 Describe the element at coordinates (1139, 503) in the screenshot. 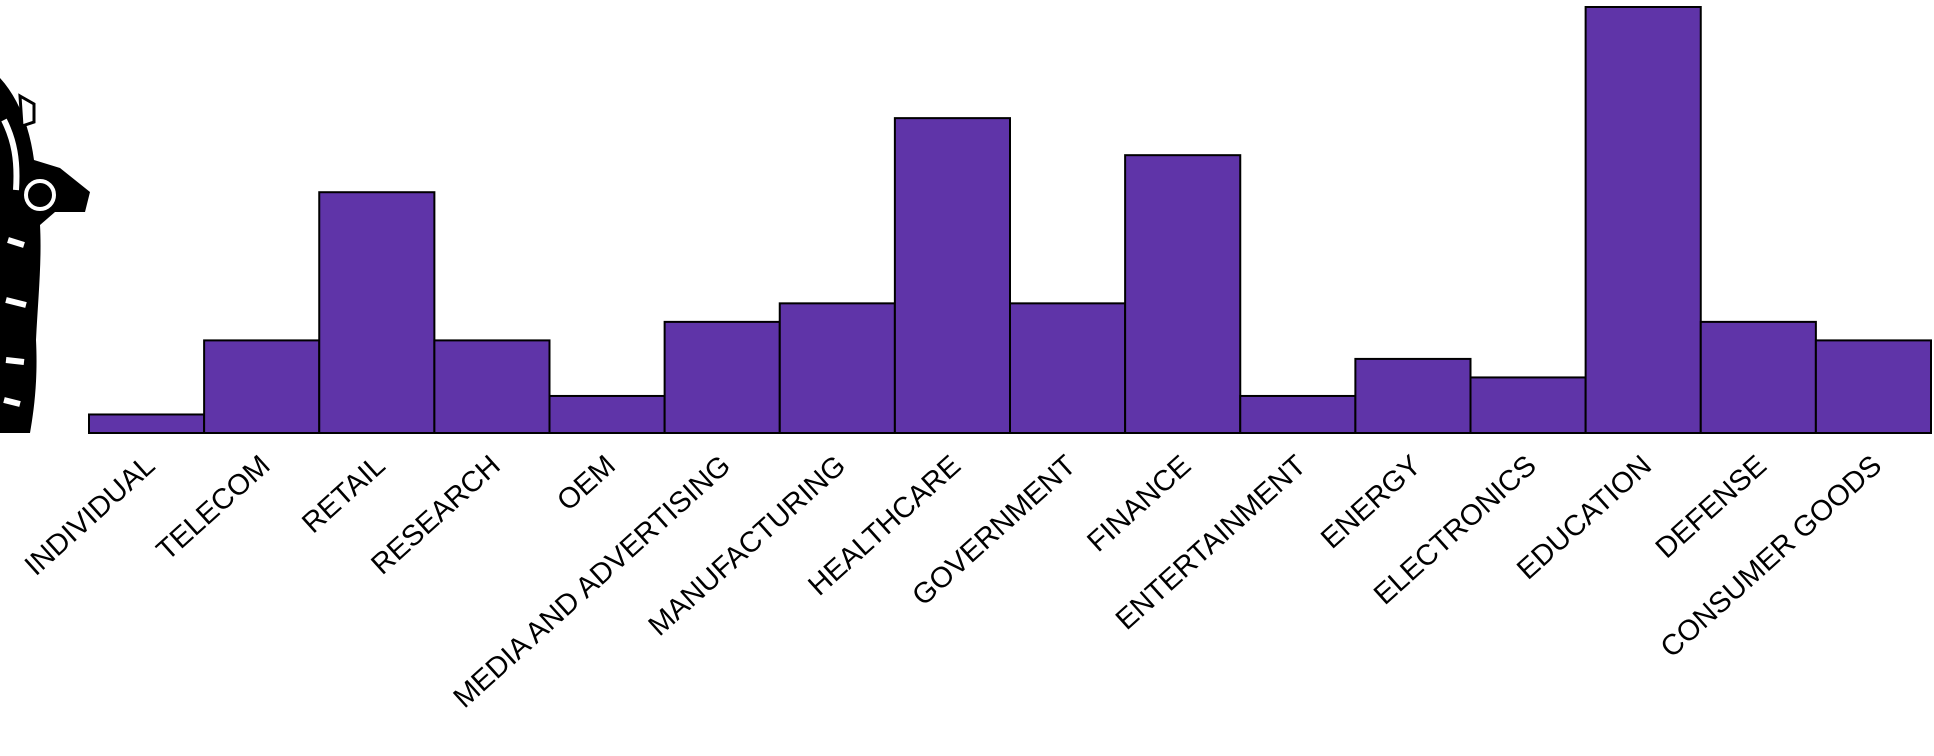

I see `x-tick-label: FINANCE` at that location.